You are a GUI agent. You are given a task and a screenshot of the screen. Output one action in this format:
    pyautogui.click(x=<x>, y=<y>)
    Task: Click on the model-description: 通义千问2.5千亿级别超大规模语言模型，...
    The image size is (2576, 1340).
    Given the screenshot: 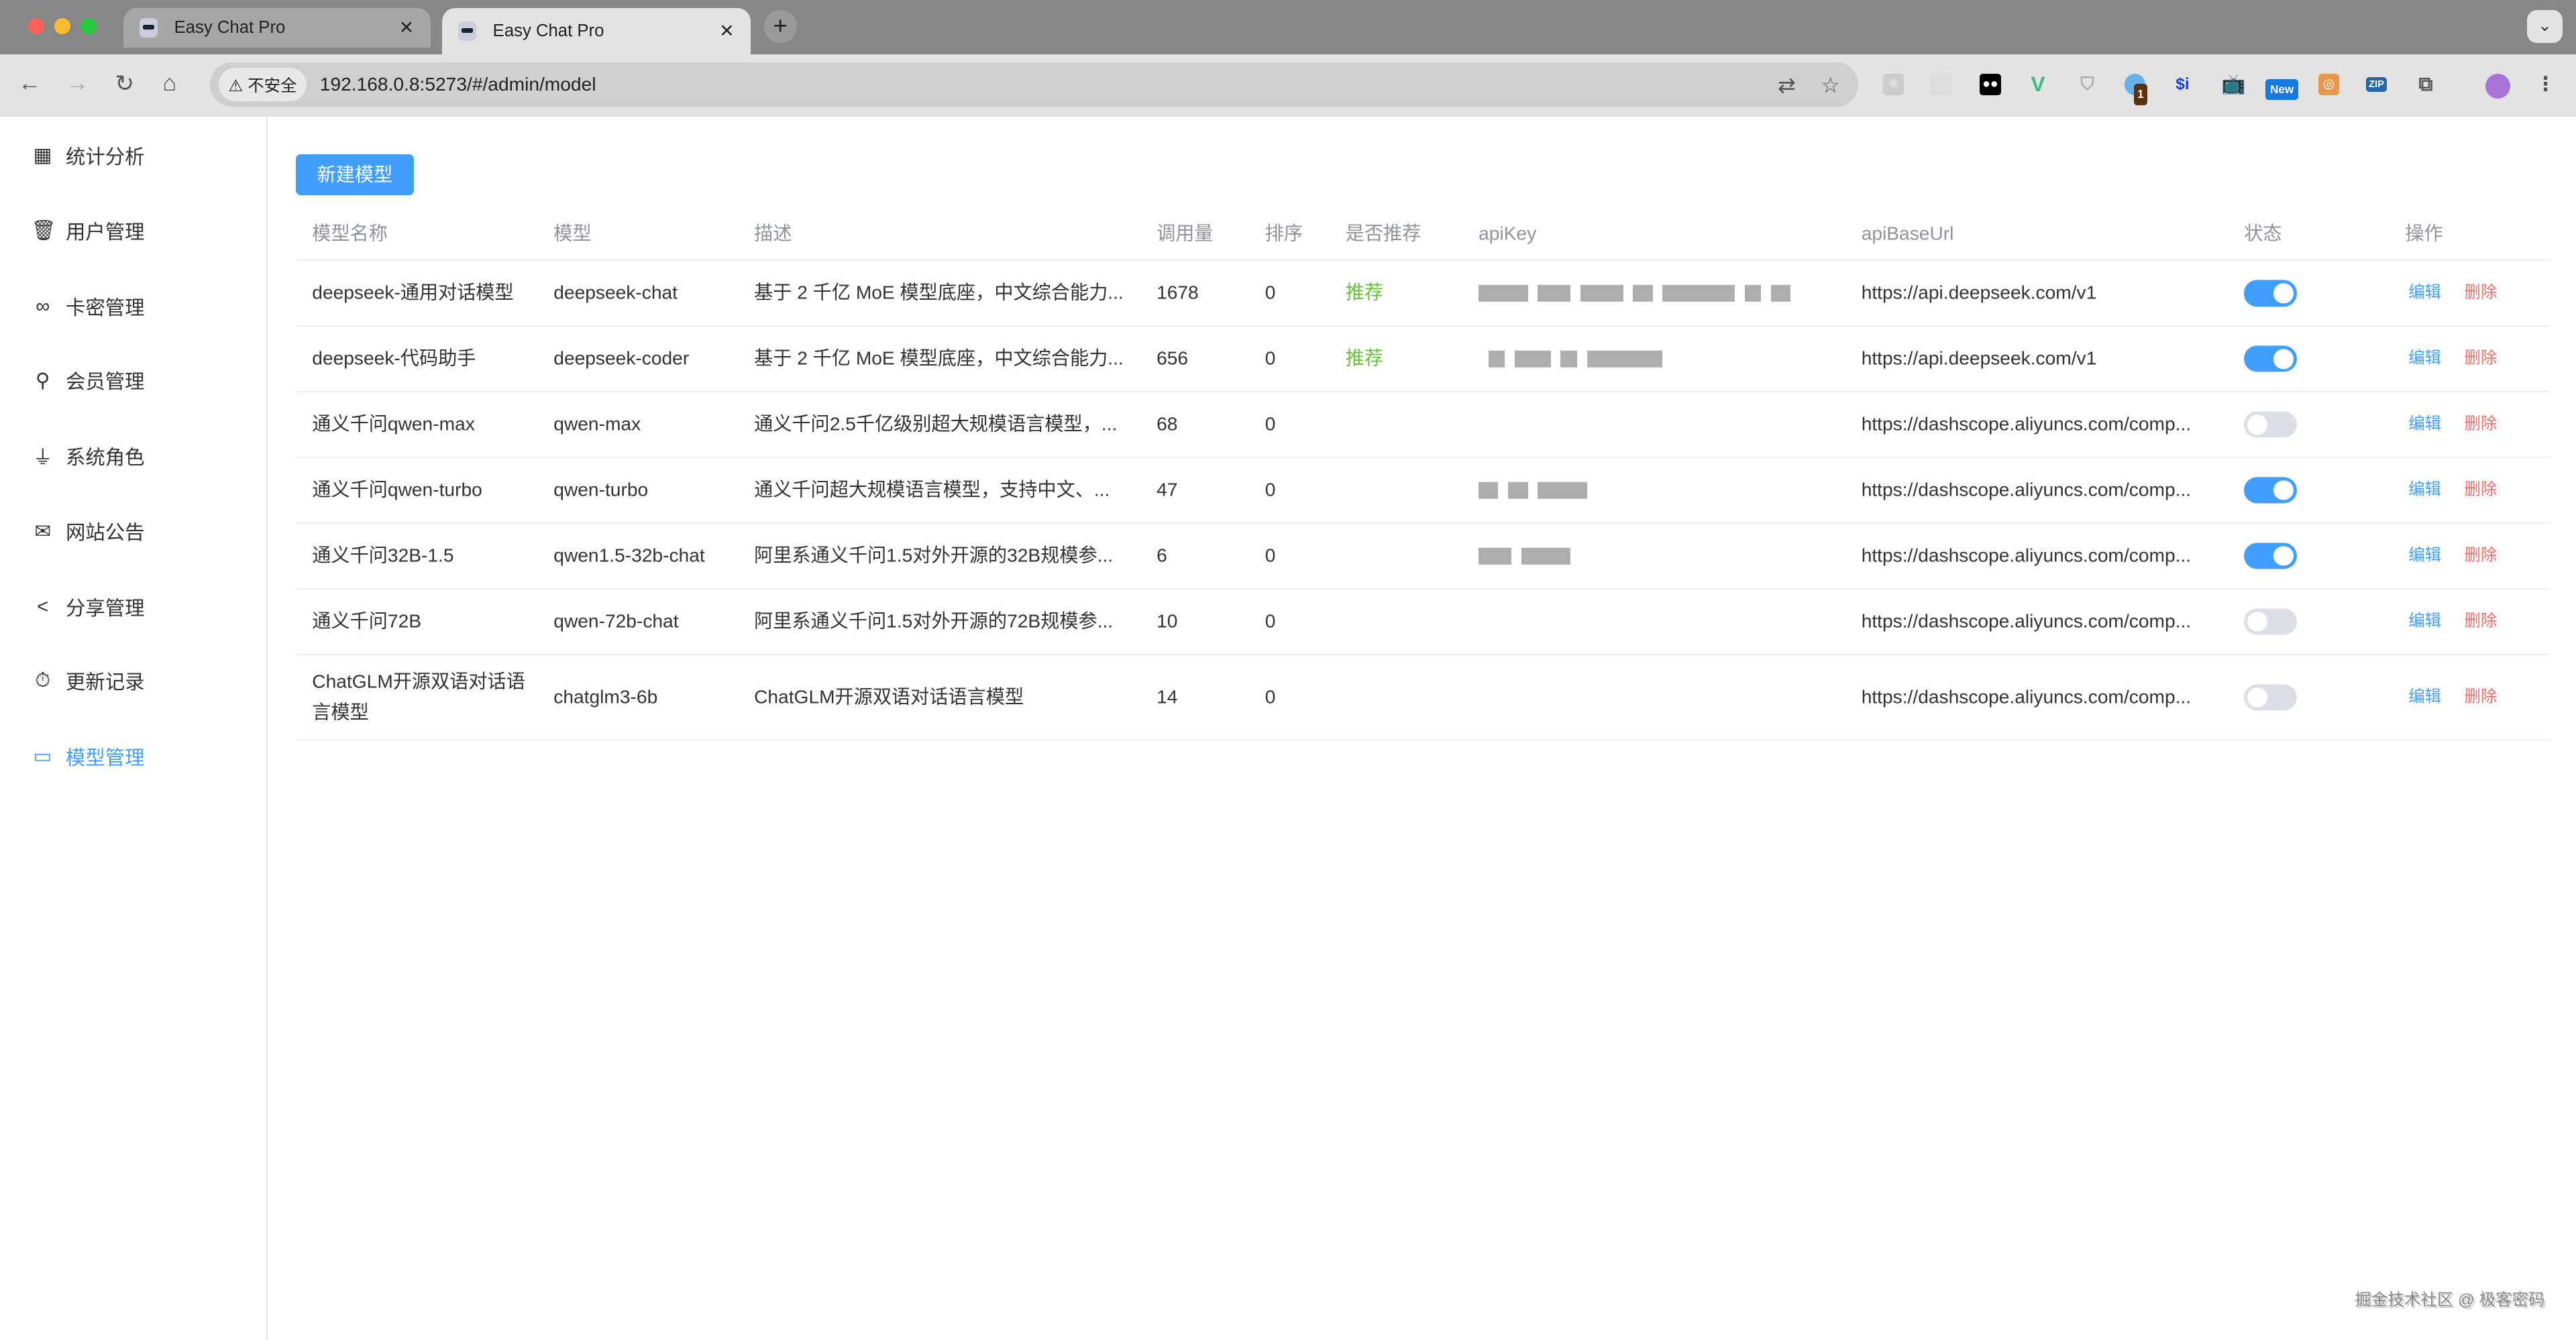 What is the action you would take?
    pyautogui.click(x=936, y=424)
    